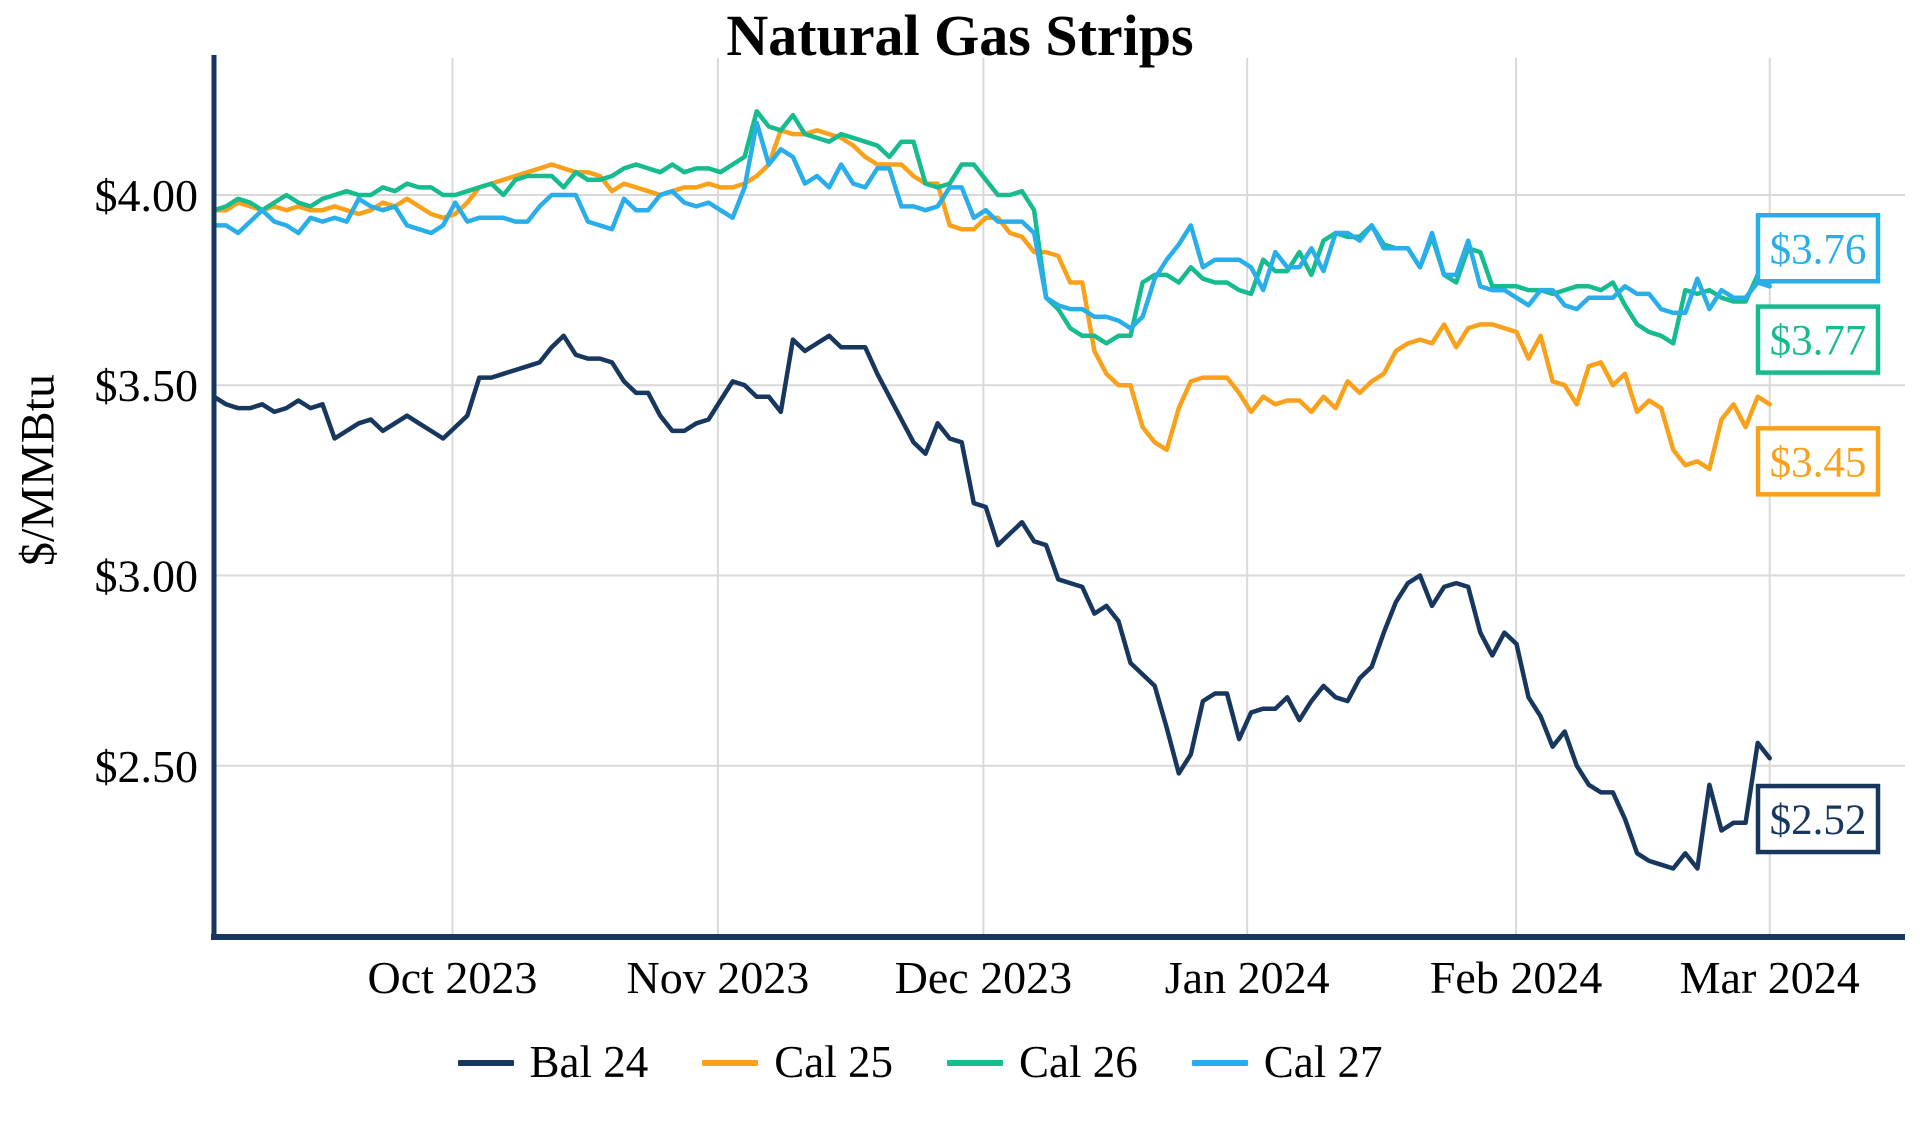 Image resolution: width=1920 pixels, height=1128 pixels. Describe the element at coordinates (1078, 1062) in the screenshot. I see `legend-label-cal-26: Cal 26` at that location.